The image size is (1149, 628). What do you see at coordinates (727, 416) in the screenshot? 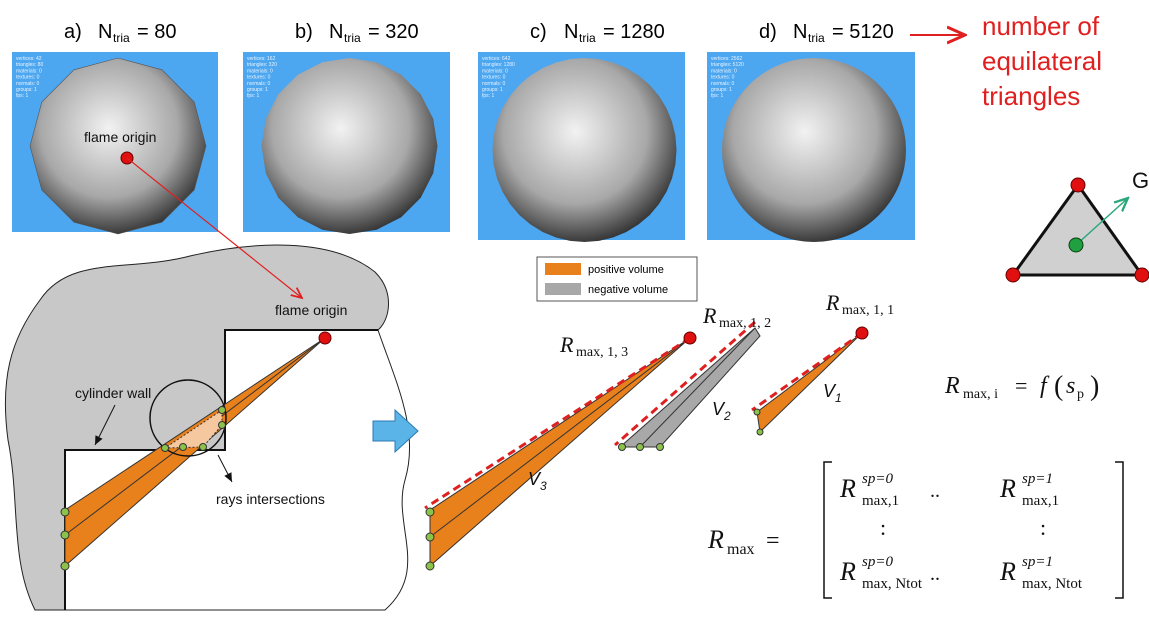
I see `volume-subscript: 2` at bounding box center [727, 416].